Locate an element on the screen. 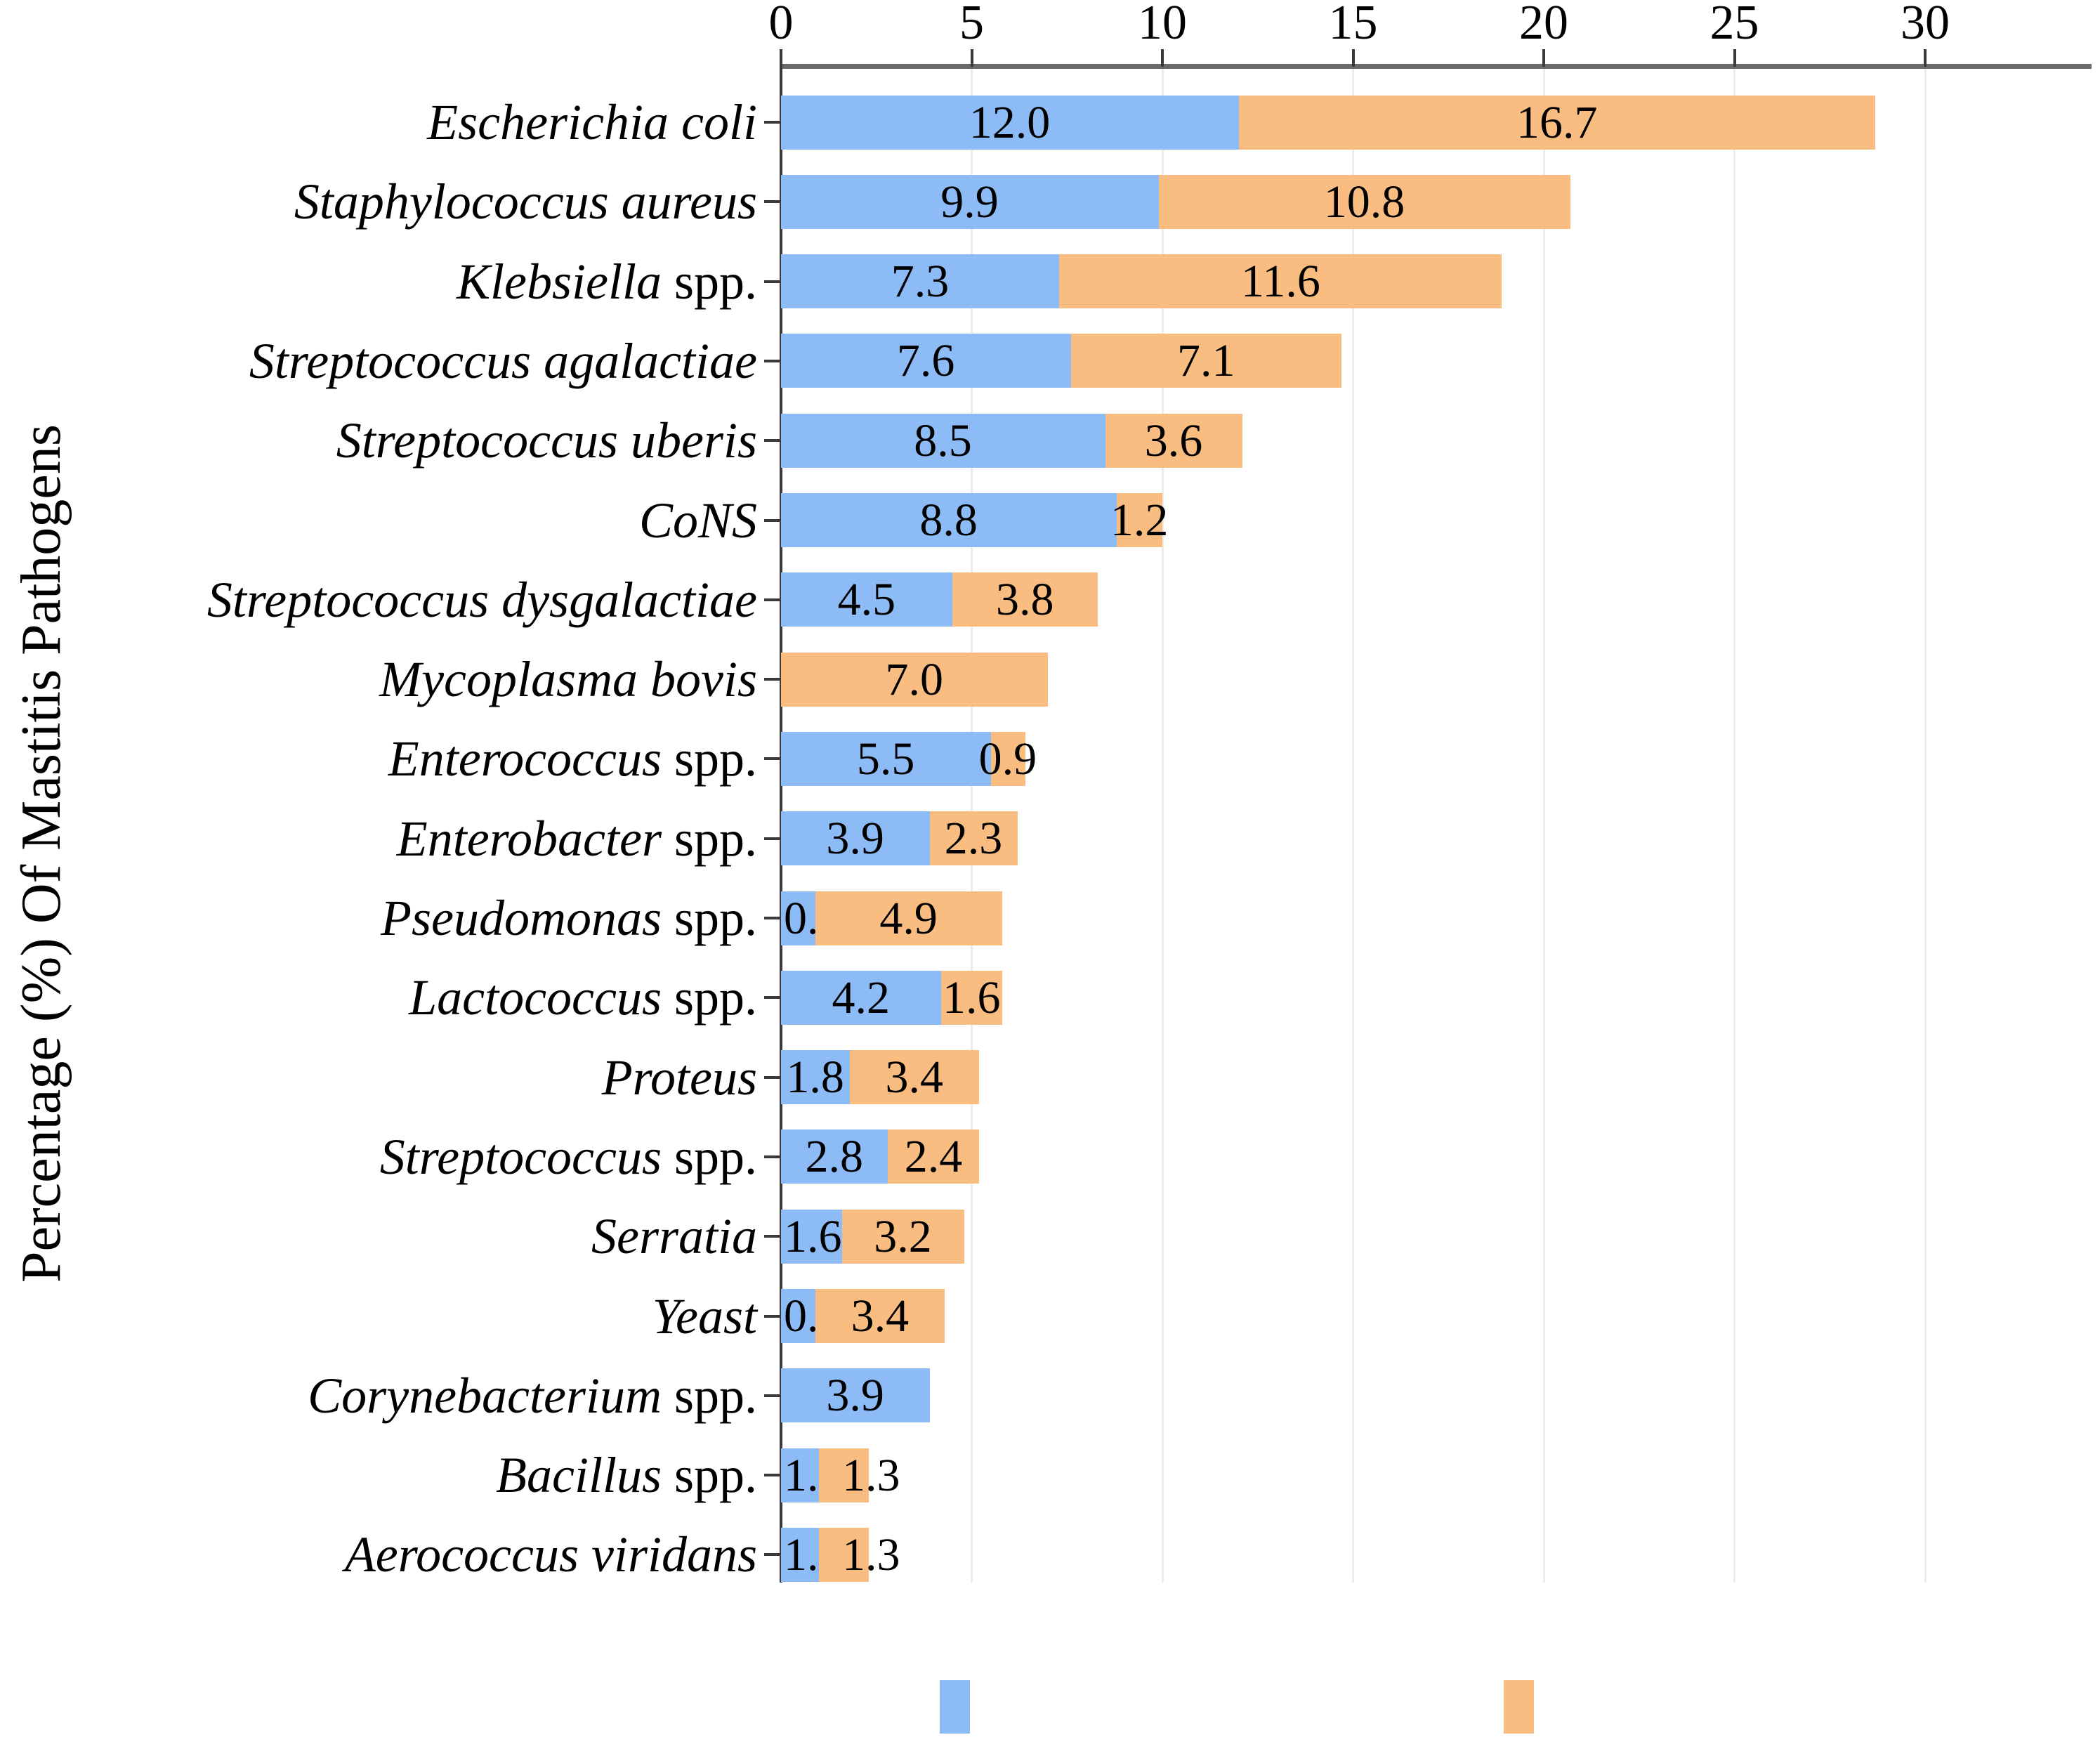 Image resolution: width=2100 pixels, height=1742 pixels. bar-value-label: 0.9 is located at coordinates (1007, 759).